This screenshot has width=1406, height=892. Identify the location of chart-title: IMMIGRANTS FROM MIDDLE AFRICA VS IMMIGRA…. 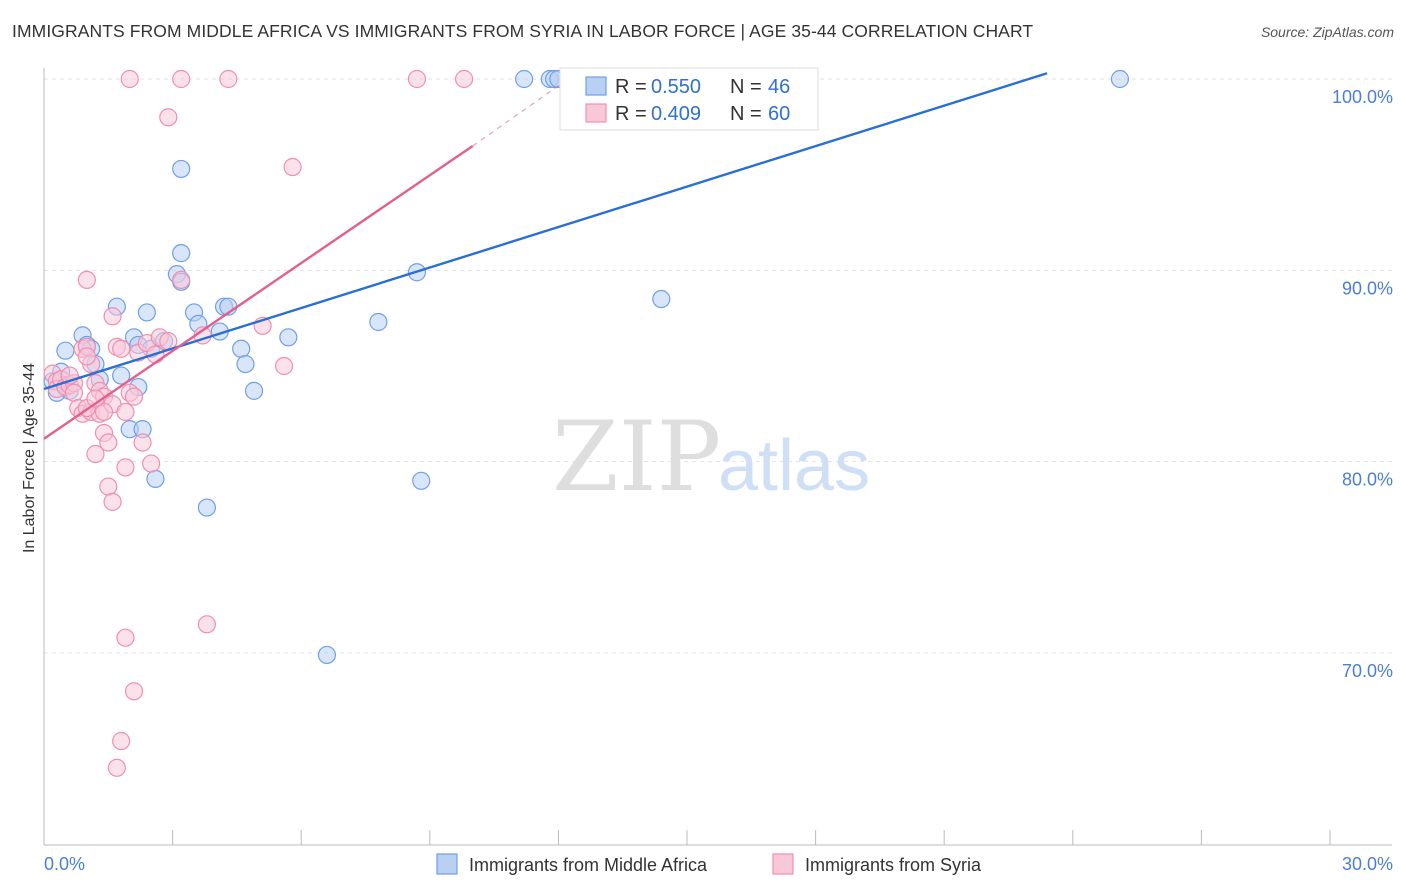
(523, 31).